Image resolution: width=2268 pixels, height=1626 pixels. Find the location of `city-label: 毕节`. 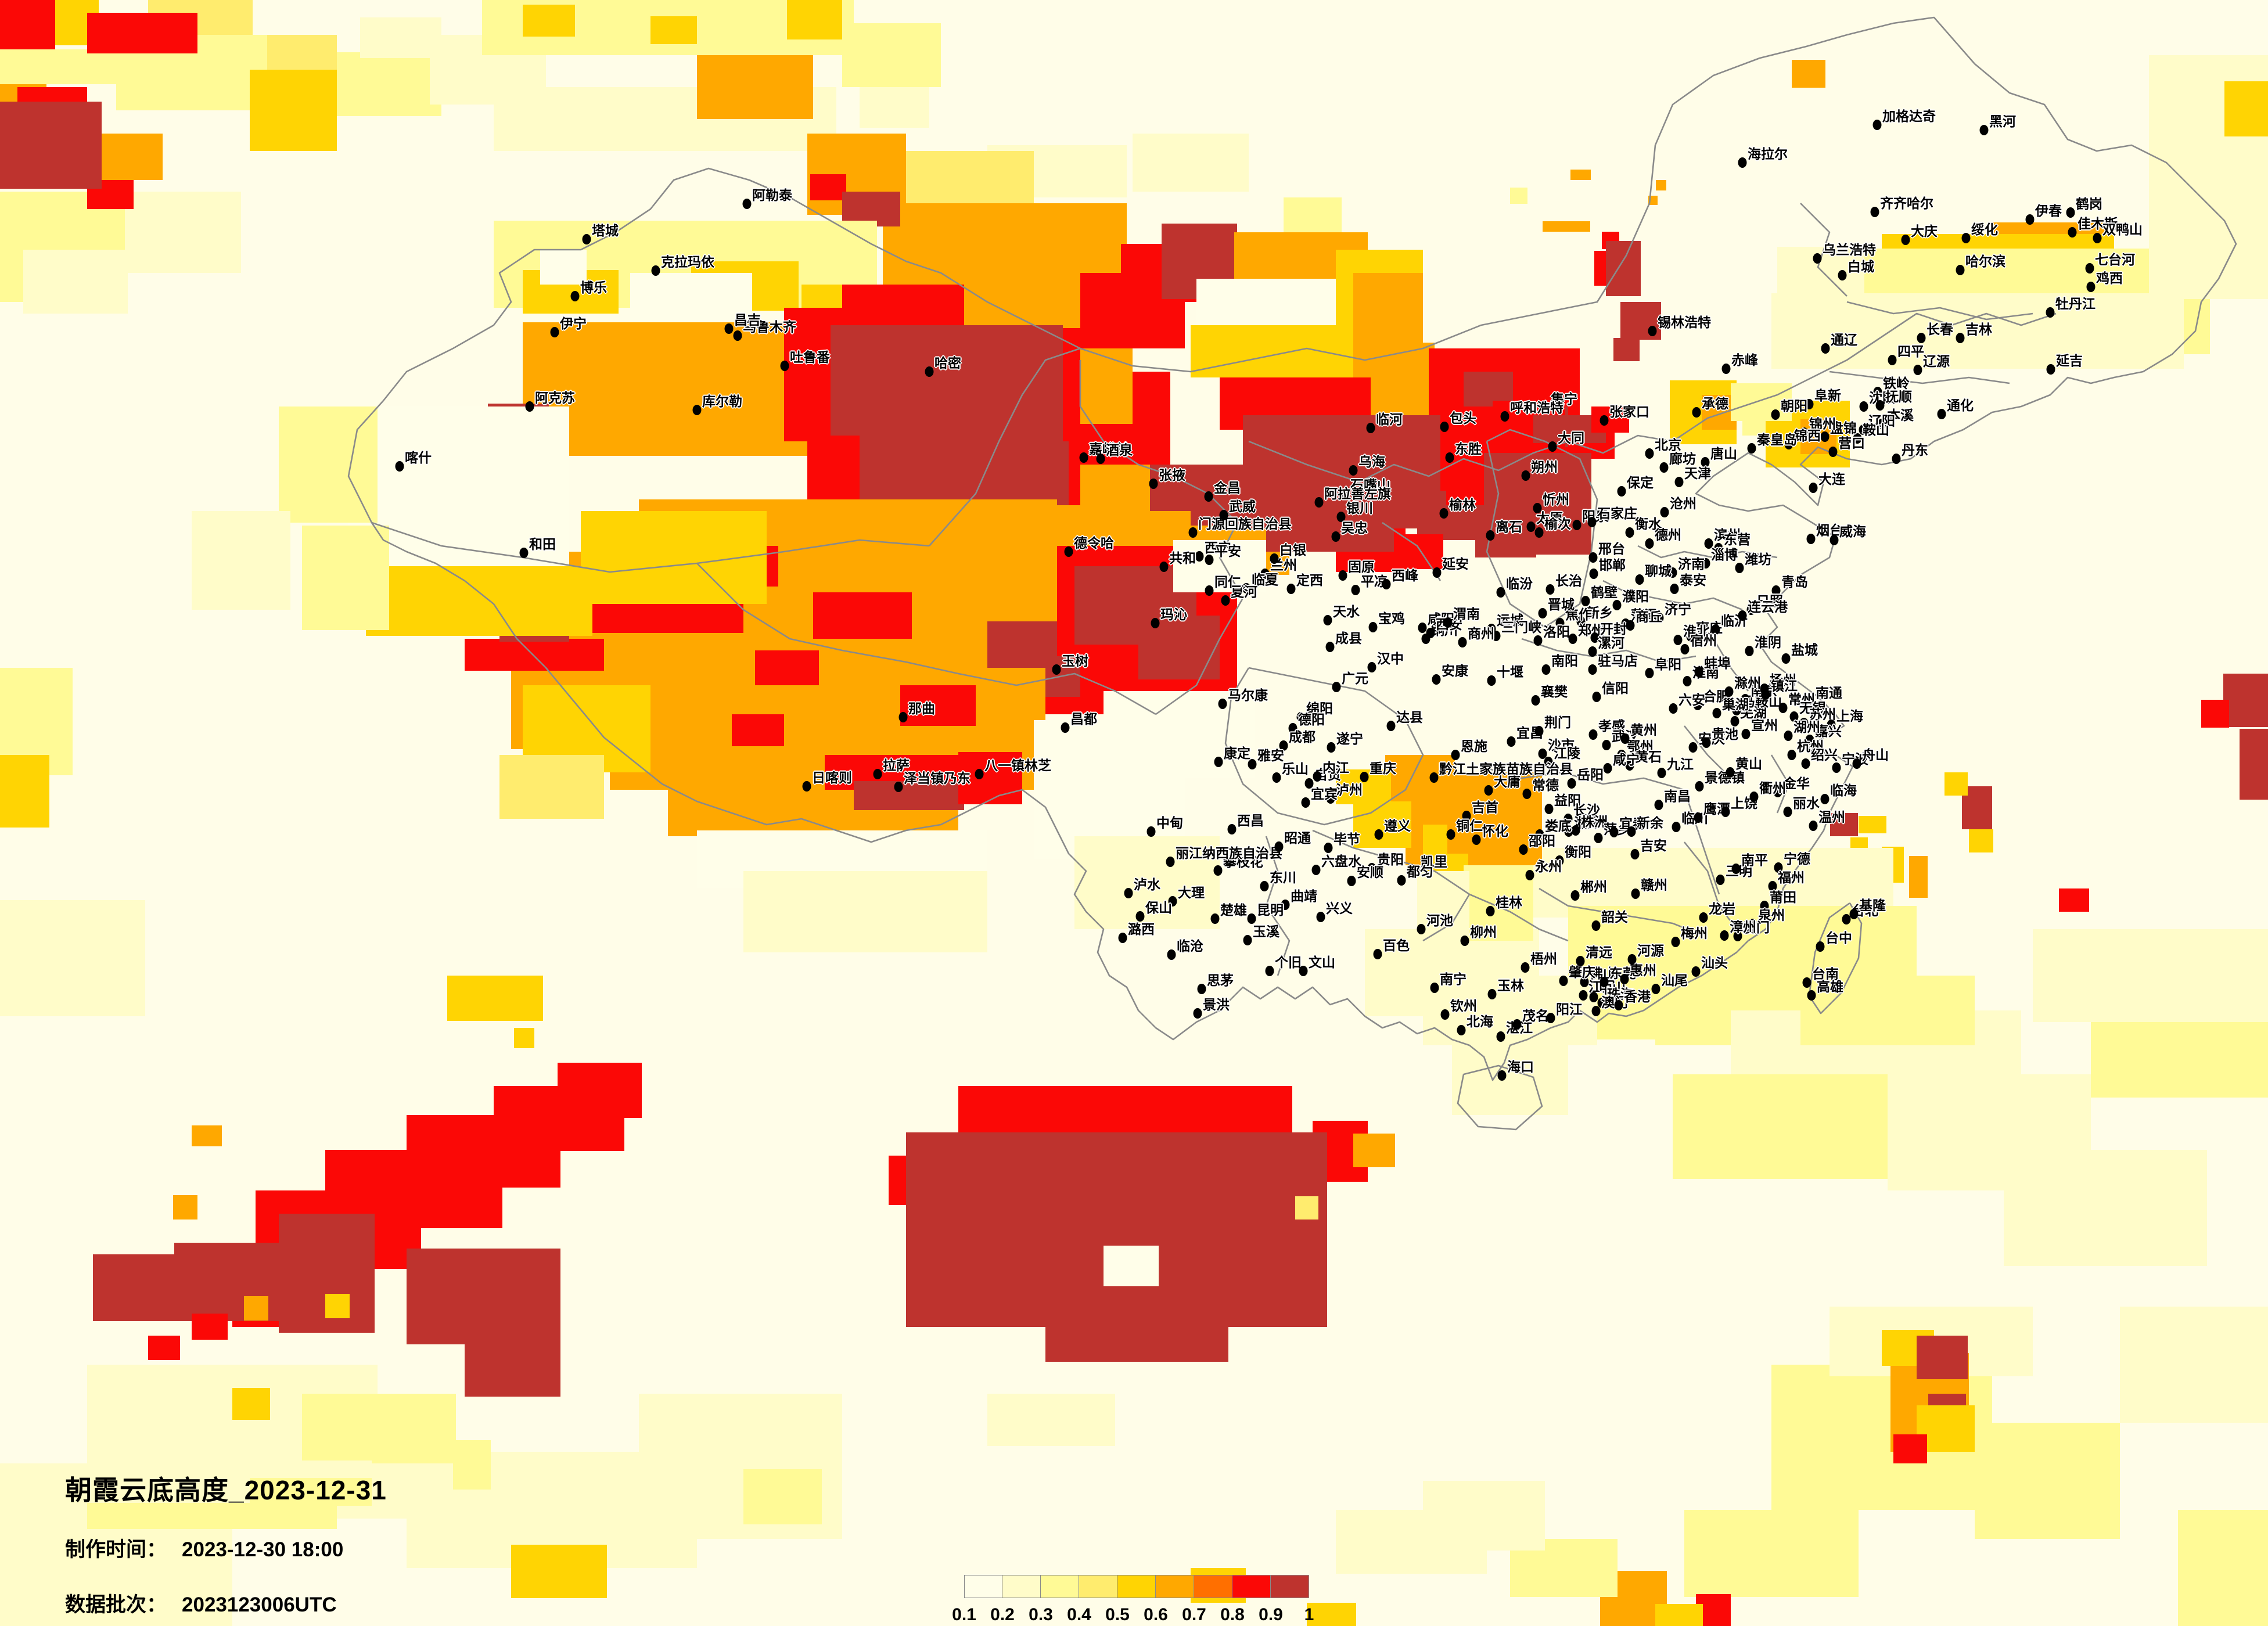

city-label: 毕节 is located at coordinates (1347, 839).